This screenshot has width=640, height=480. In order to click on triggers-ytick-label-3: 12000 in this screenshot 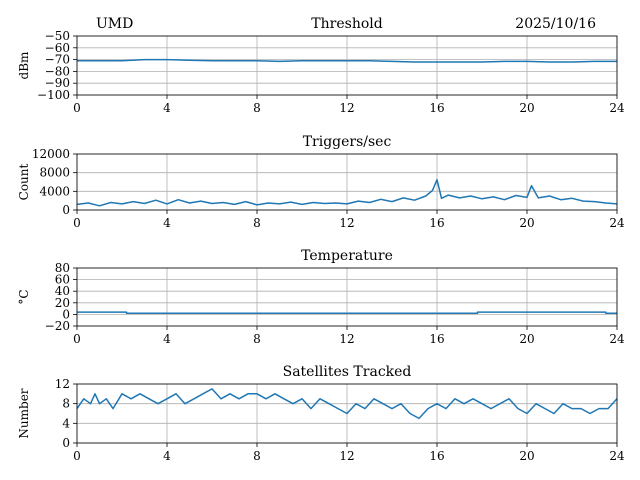, I will do `click(51, 154)`.